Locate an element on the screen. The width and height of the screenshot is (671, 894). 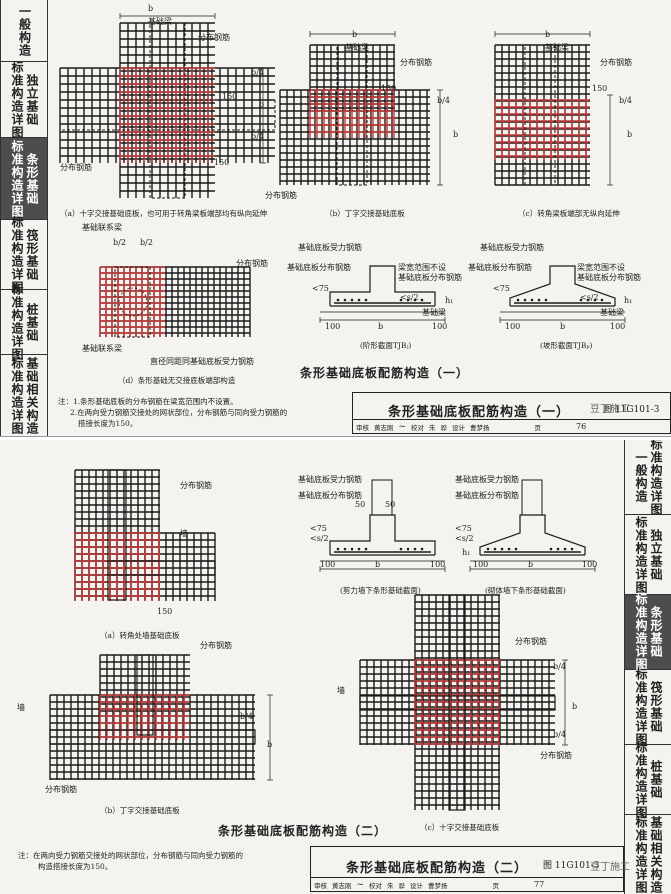
dim-h1-2: h₁ is located at coordinates (628, 300).